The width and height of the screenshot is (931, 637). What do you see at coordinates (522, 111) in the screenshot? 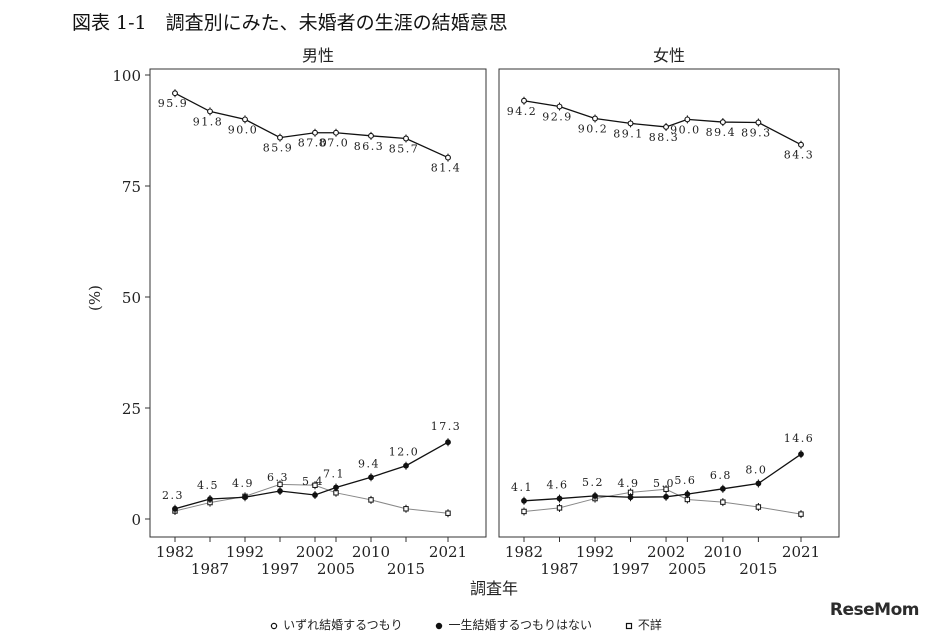
I see `data-label-marry: 94.2` at bounding box center [522, 111].